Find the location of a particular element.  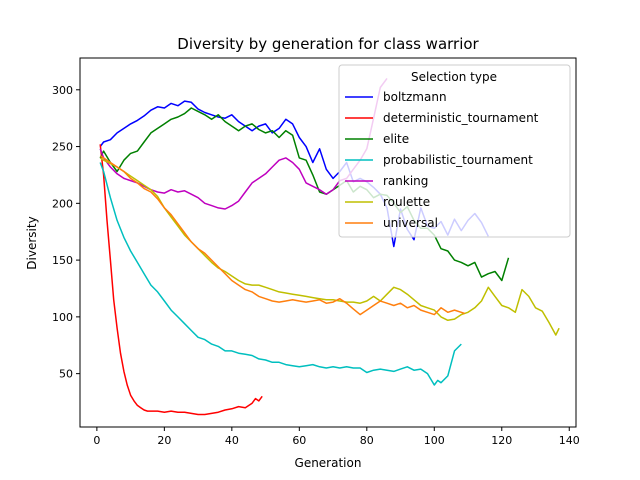

y-tick-label: 250 is located at coordinates (62, 147).